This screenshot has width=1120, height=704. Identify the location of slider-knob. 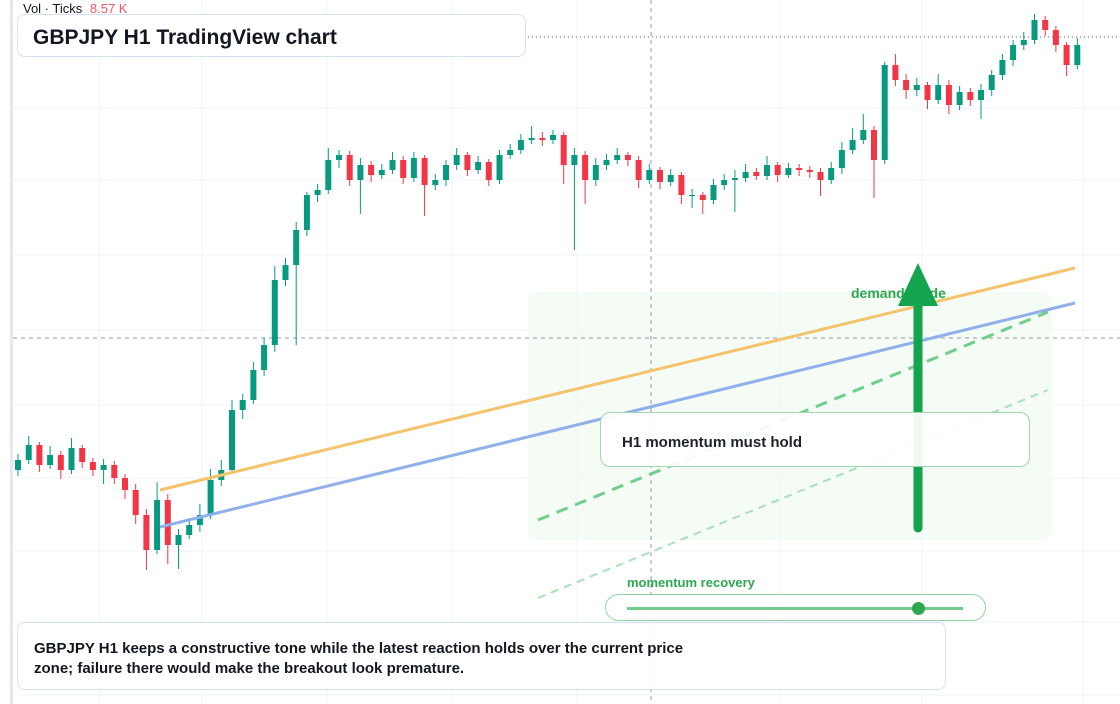
(918, 608).